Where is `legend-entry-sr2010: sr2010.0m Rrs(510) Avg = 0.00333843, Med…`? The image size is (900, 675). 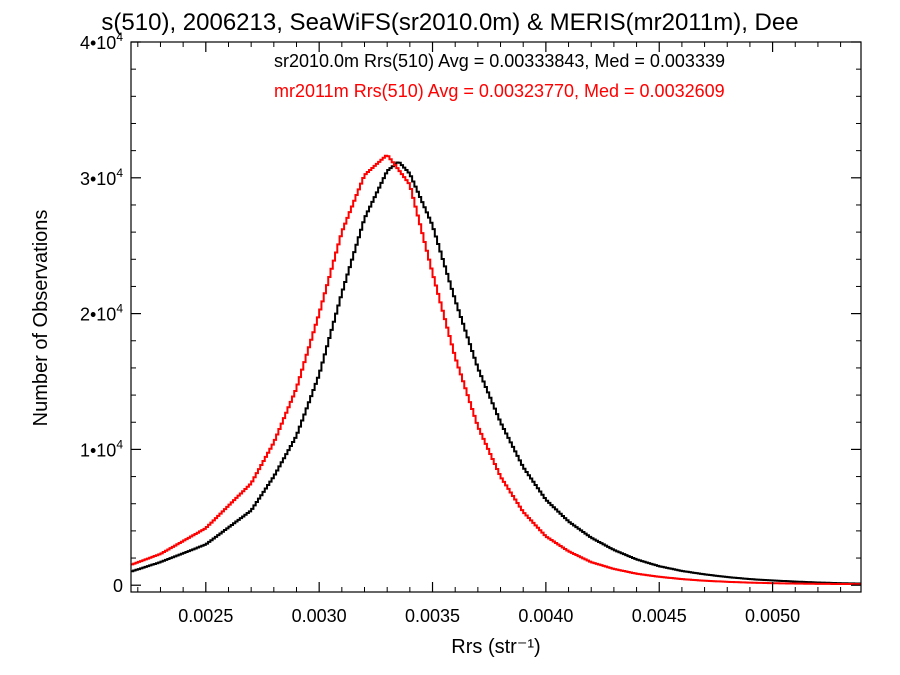 legend-entry-sr2010: sr2010.0m Rrs(510) Avg = 0.00333843, Med… is located at coordinates (499, 61).